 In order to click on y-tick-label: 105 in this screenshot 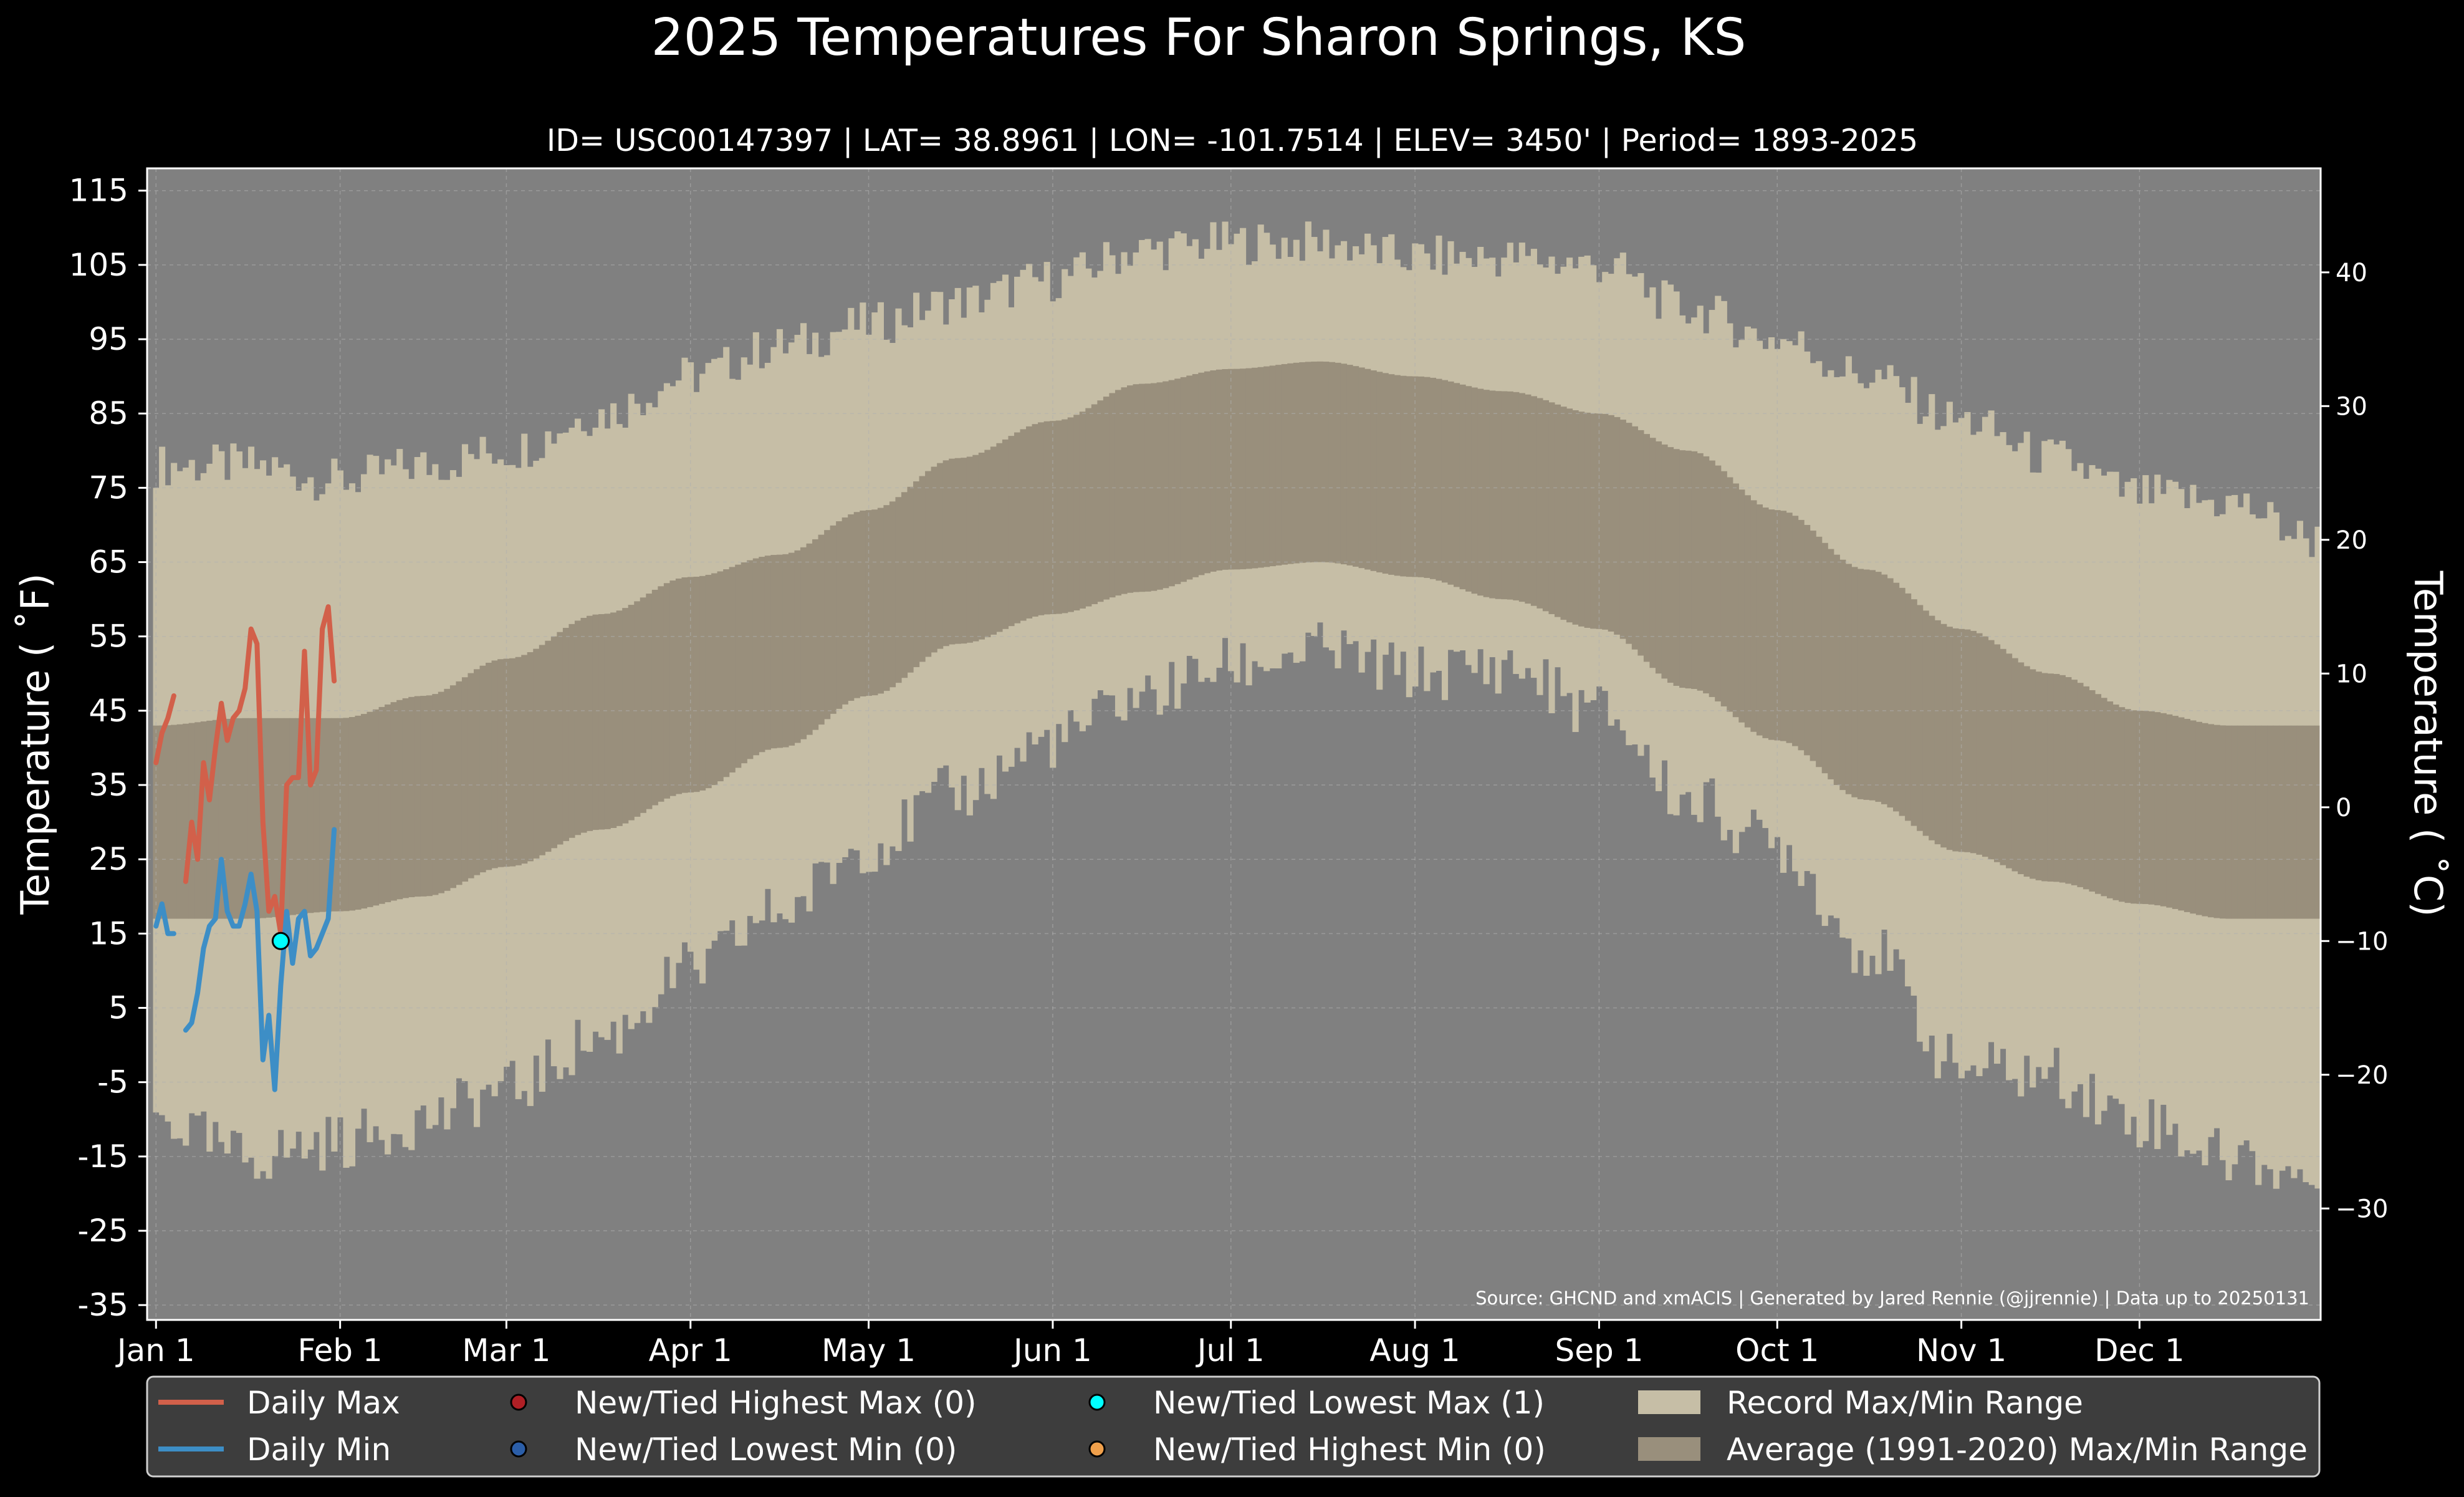, I will do `click(98, 265)`.